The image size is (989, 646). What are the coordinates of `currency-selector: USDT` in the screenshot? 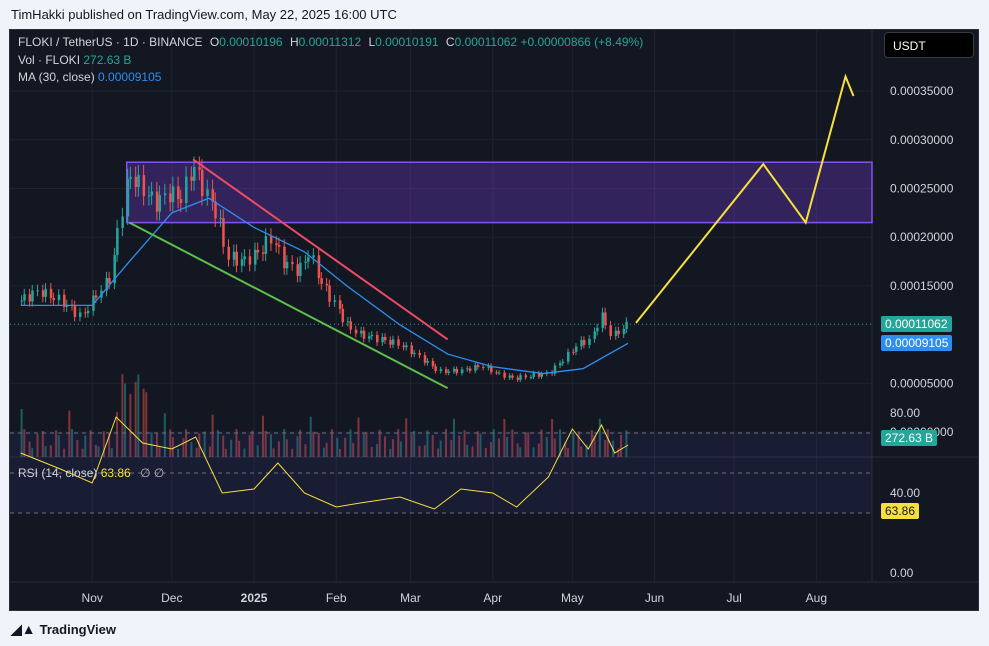 It's located at (929, 45).